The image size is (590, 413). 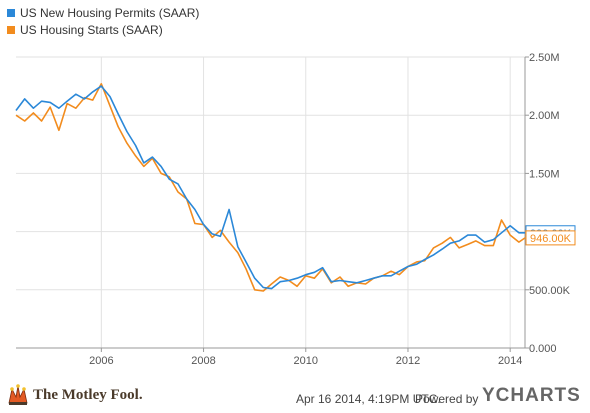 I want to click on x-tick-label: 2010, so click(x=306, y=361).